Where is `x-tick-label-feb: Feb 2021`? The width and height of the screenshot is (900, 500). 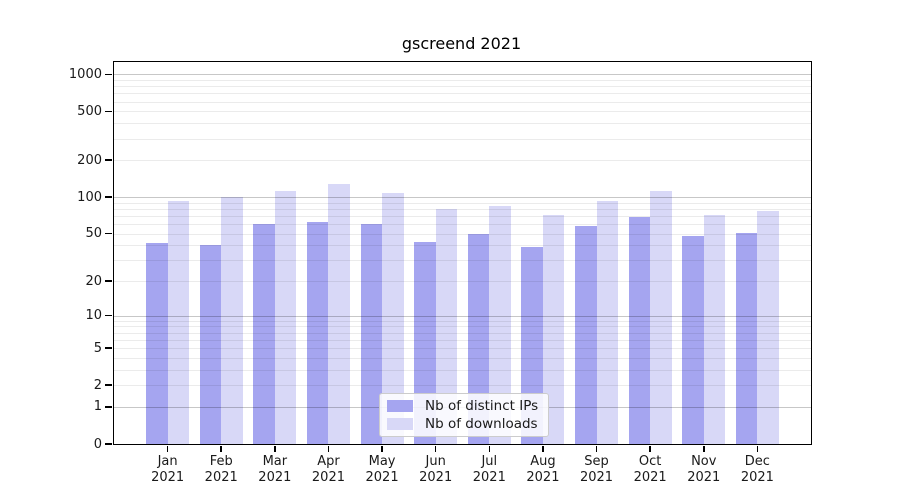 x-tick-label-feb: Feb 2021 is located at coordinates (221, 470).